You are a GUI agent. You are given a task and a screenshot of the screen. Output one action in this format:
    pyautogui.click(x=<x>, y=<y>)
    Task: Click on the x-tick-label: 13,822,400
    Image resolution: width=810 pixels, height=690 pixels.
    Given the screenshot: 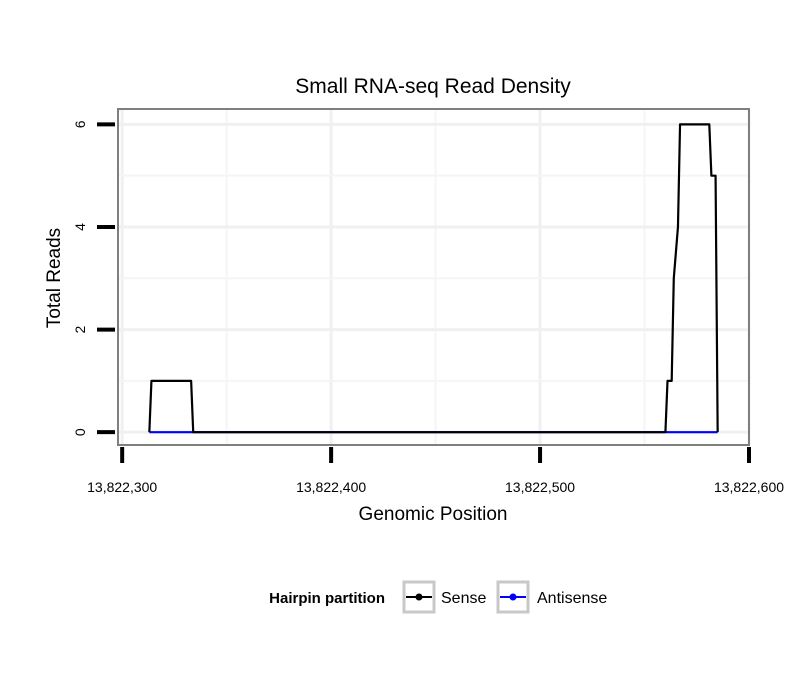 What is the action you would take?
    pyautogui.click(x=331, y=487)
    